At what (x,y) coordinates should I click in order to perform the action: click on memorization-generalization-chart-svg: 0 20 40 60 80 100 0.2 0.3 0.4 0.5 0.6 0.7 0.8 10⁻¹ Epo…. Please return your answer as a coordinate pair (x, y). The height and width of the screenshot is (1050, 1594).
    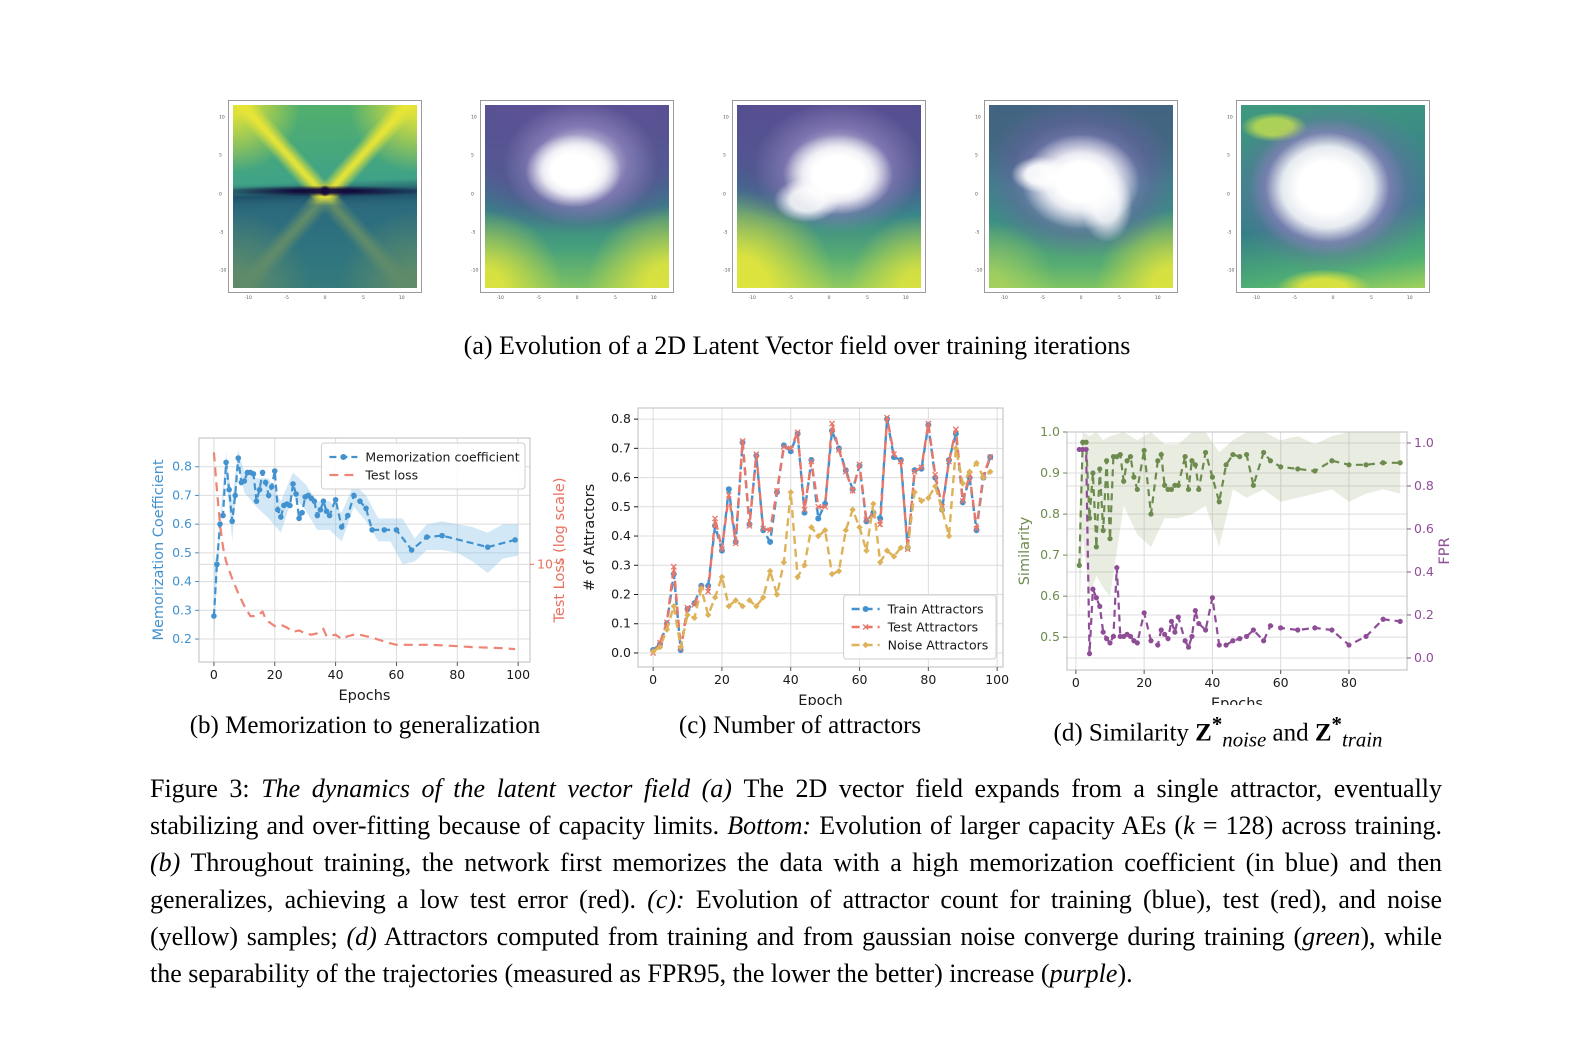
    Looking at the image, I should click on (359, 570).